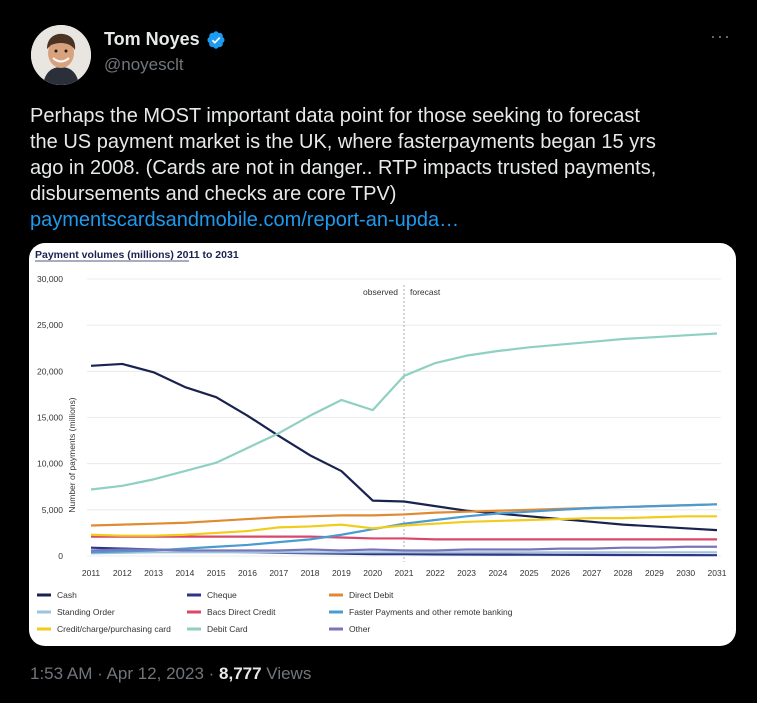 The width and height of the screenshot is (757, 703). Describe the element at coordinates (144, 64) in the screenshot. I see `author-handle: @noyesclt` at that location.